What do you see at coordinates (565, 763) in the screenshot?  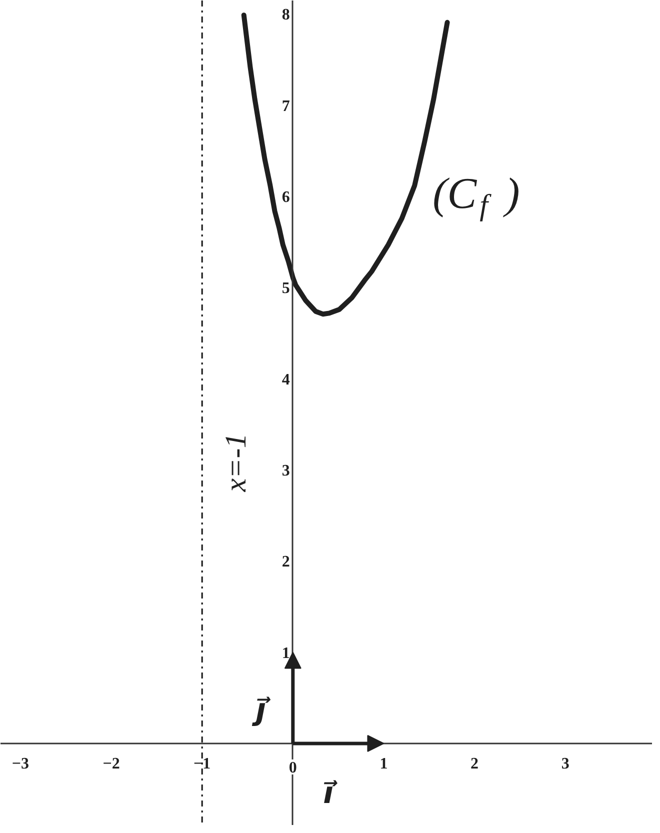 I see `x-tick-label: 3` at bounding box center [565, 763].